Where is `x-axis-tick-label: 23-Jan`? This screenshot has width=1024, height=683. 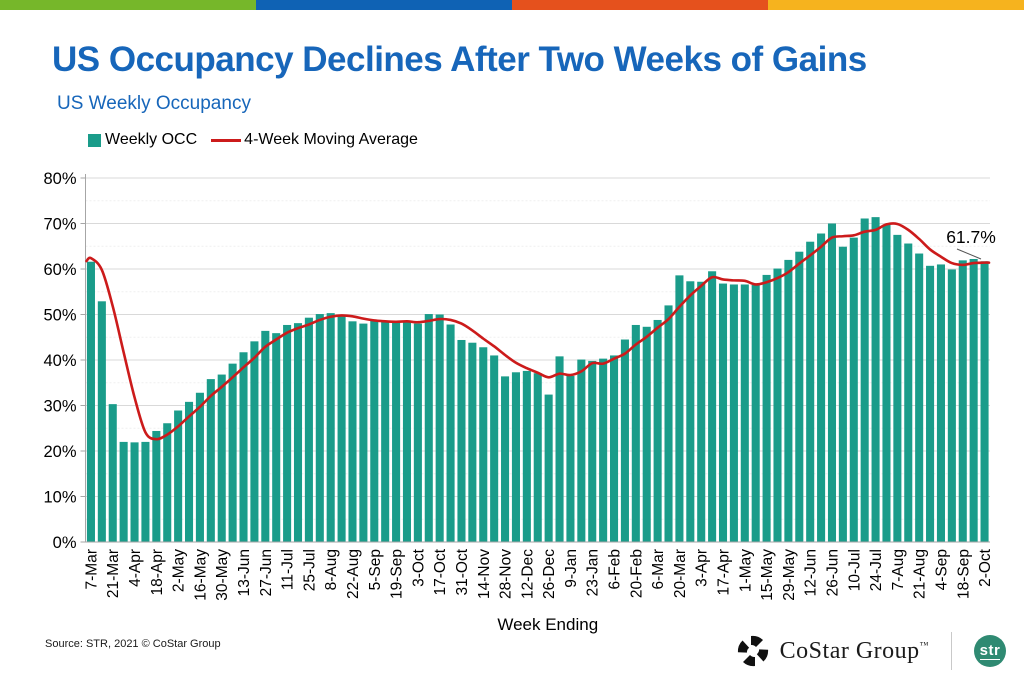 x-axis-tick-label: 23-Jan is located at coordinates (593, 572).